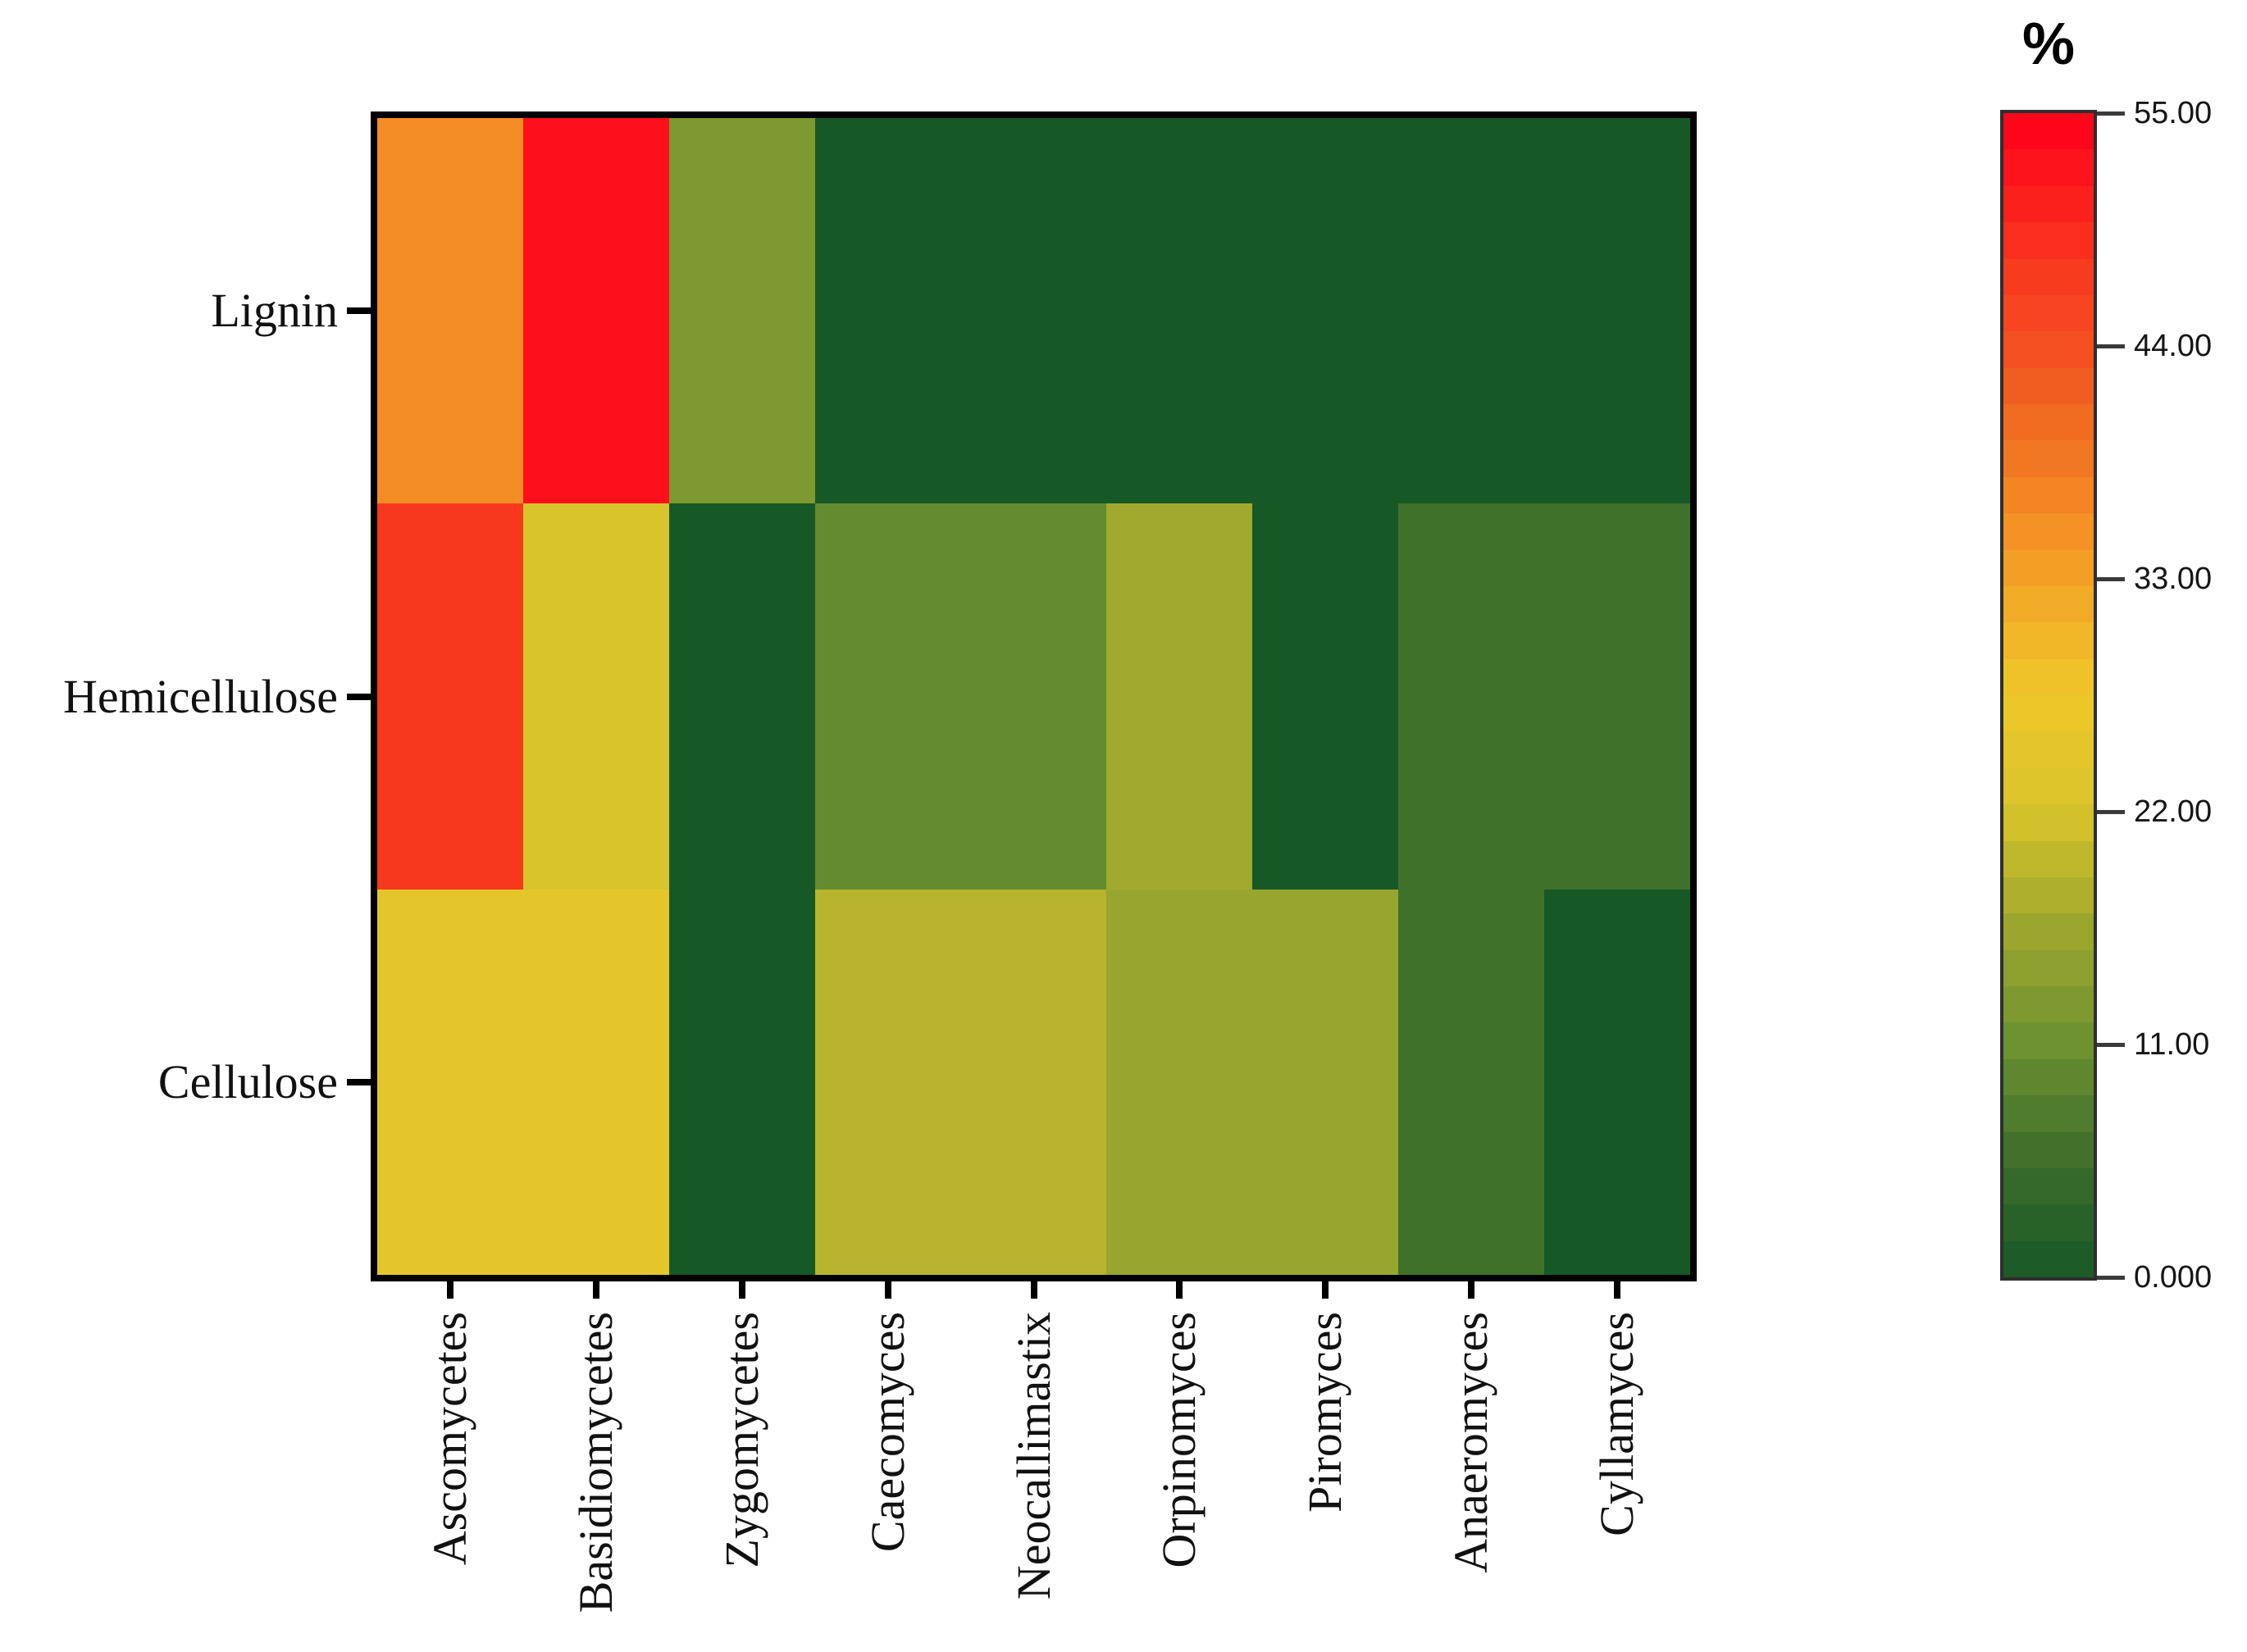  Describe the element at coordinates (2174, 346) in the screenshot. I see `colorbar-tick-label: 44.00` at that location.